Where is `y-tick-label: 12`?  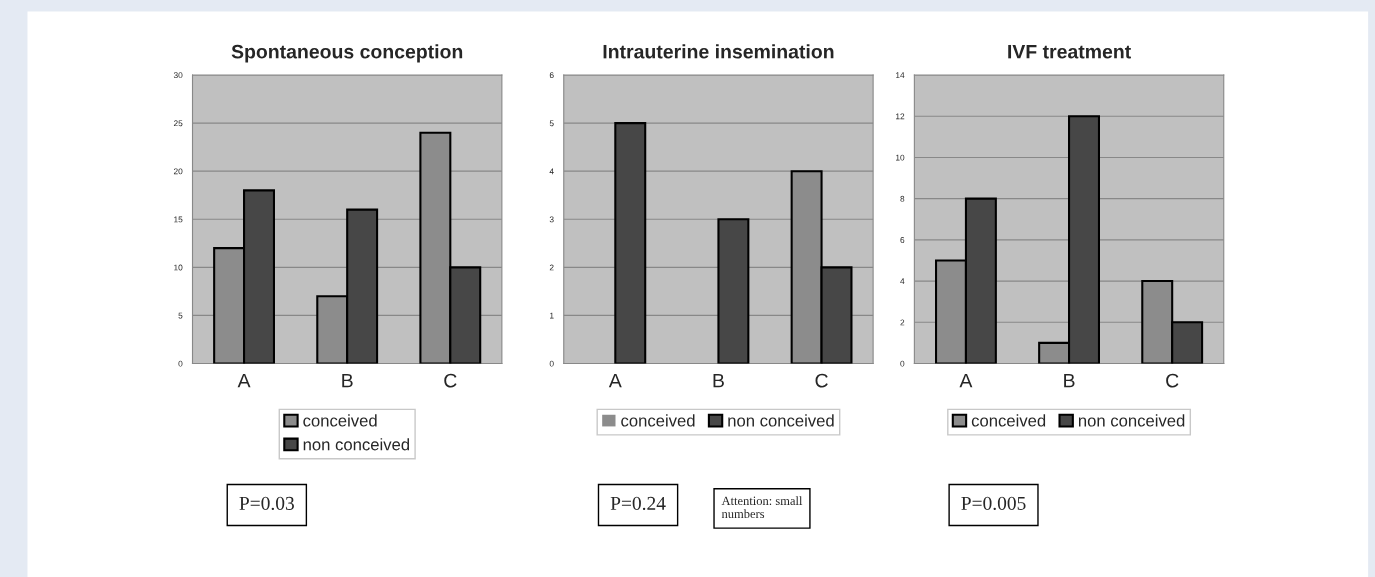
y-tick-label: 12 is located at coordinates (900, 116).